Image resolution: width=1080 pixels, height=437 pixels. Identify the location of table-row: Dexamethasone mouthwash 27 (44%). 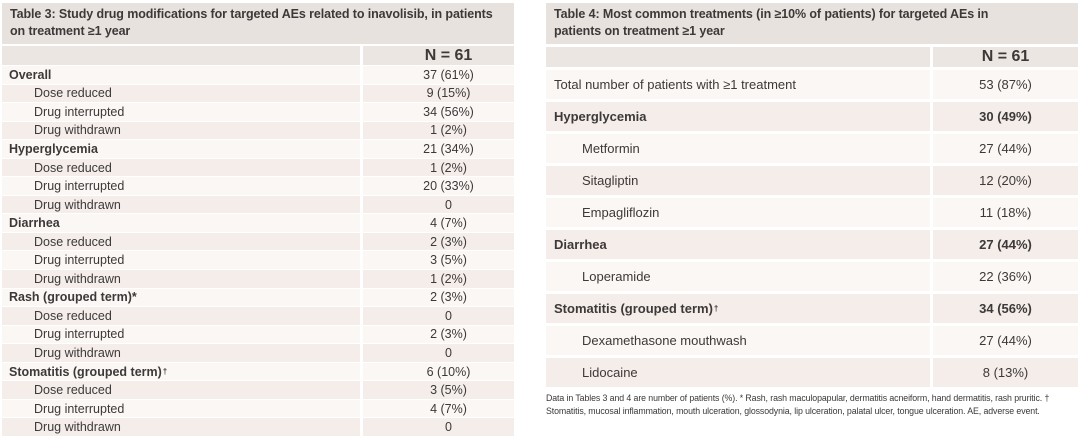
(812, 340).